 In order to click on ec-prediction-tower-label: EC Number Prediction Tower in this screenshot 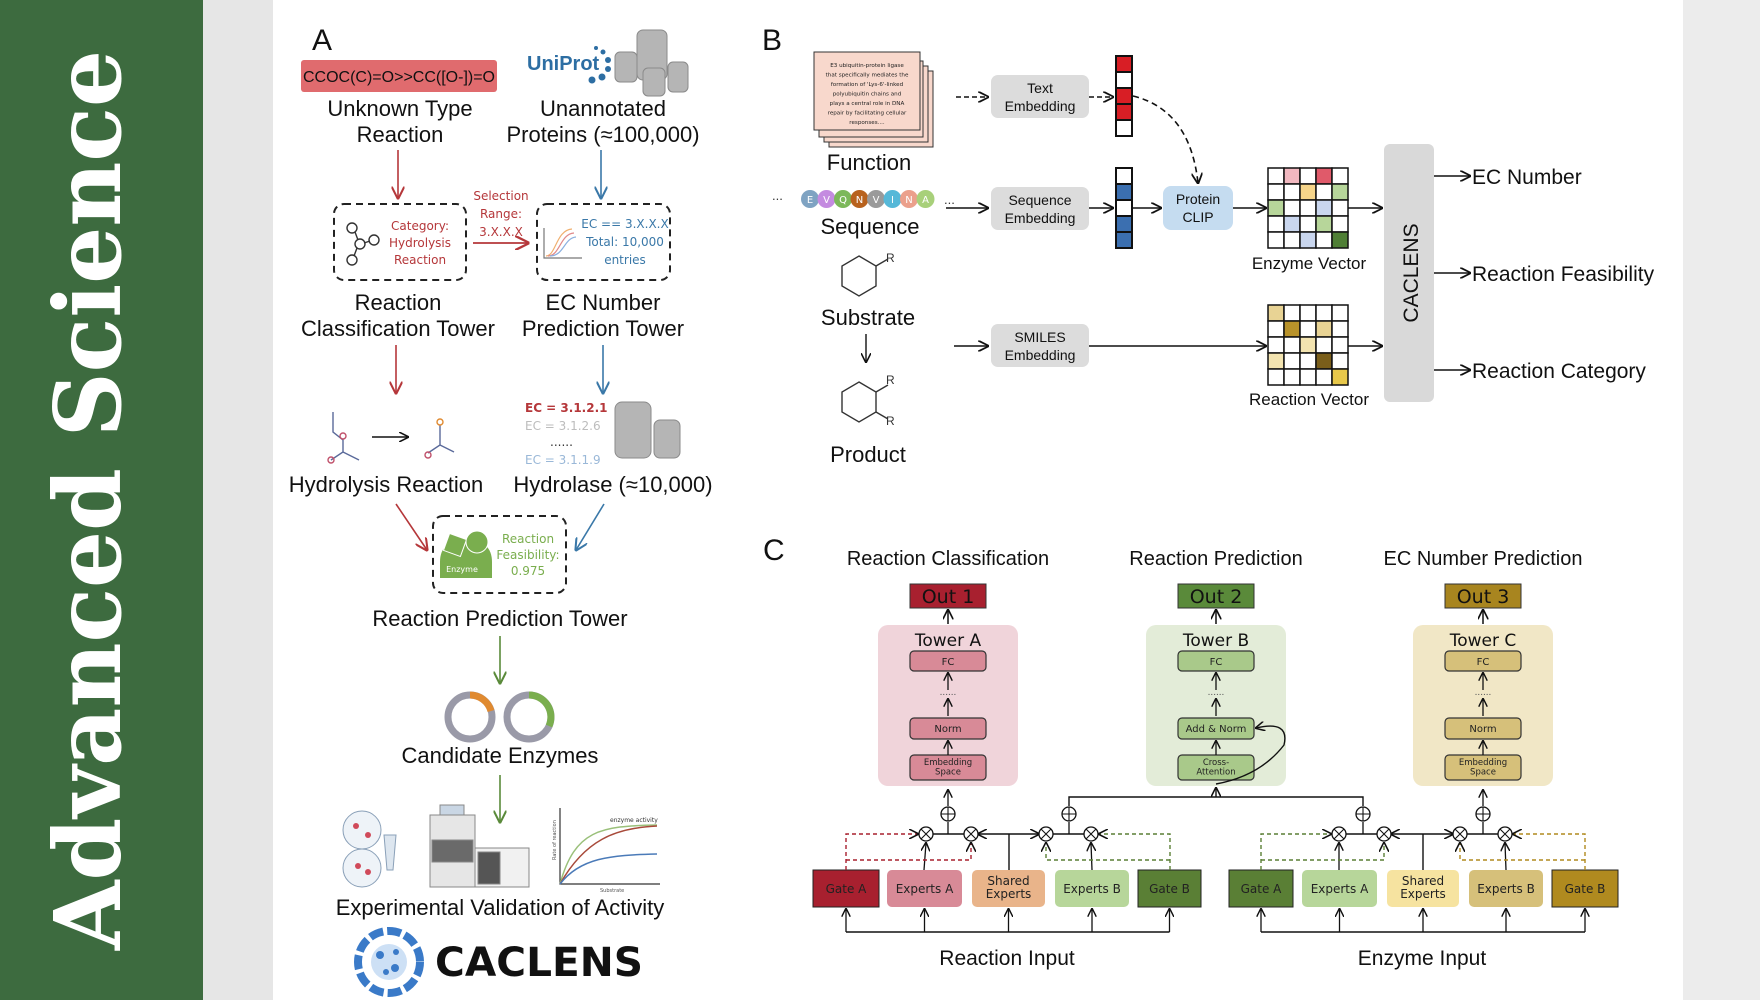, I will do `click(603, 315)`.